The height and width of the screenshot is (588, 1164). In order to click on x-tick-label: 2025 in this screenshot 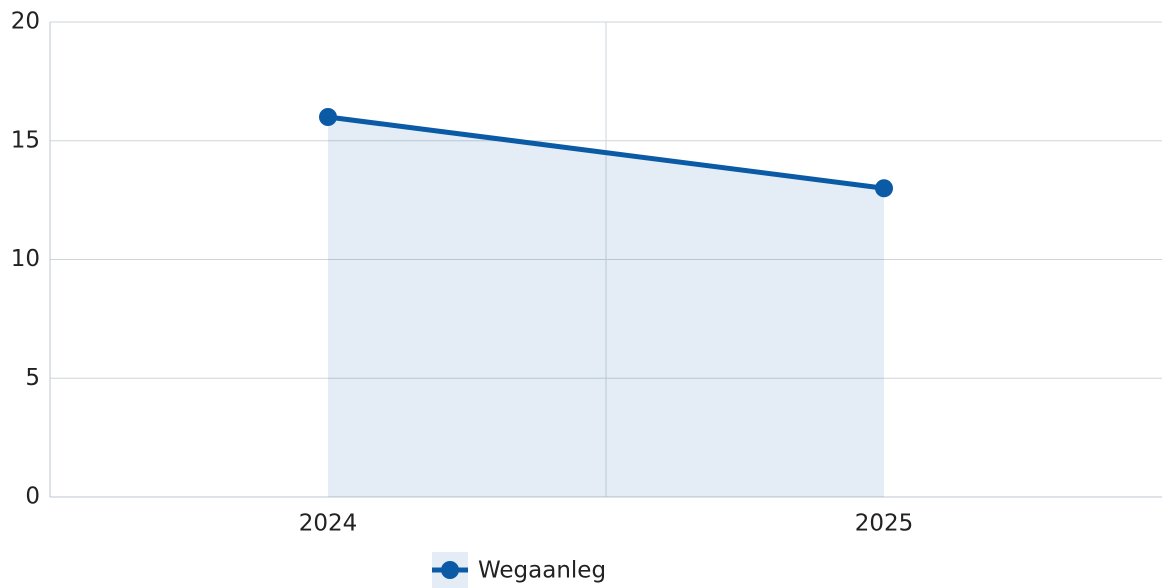, I will do `click(884, 524)`.